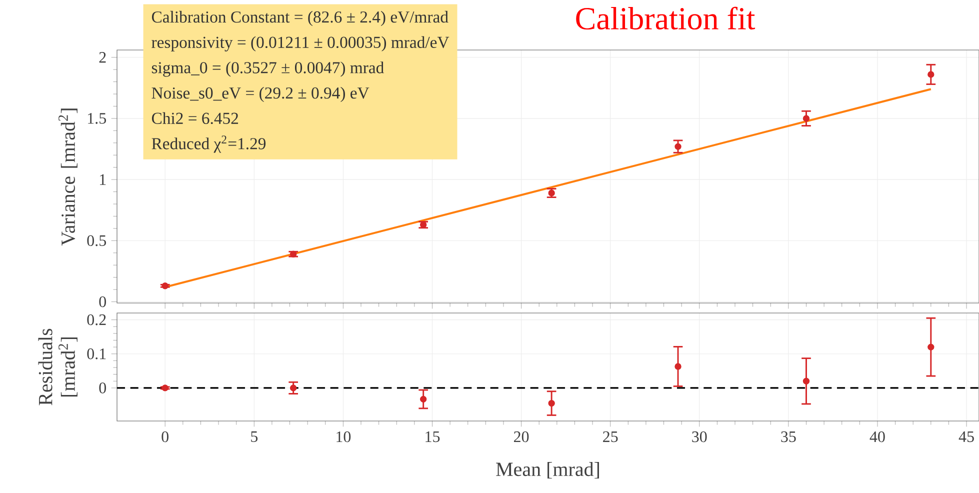 The height and width of the screenshot is (493, 979). Describe the element at coordinates (268, 69) in the screenshot. I see `annotation: sigma_0 = (0.3527 ± 0.0047) mrad` at that location.